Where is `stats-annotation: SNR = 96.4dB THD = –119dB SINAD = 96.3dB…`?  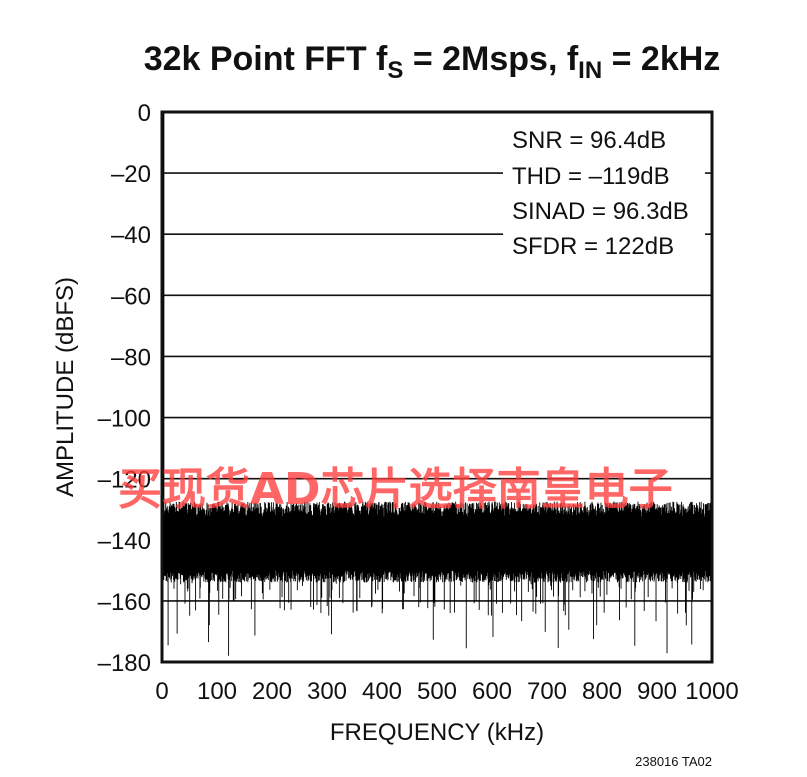 stats-annotation: SNR = 96.4dB THD = –119dB SINAD = 96.3dB… is located at coordinates (604, 191).